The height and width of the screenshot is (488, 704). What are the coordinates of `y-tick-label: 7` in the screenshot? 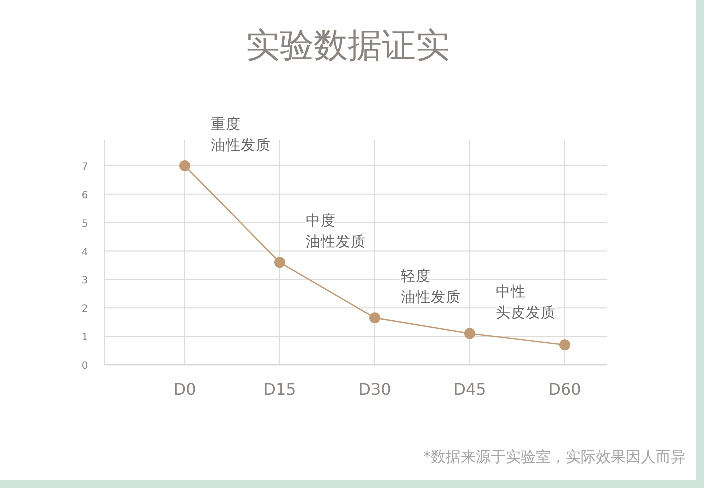 It's located at (85, 167).